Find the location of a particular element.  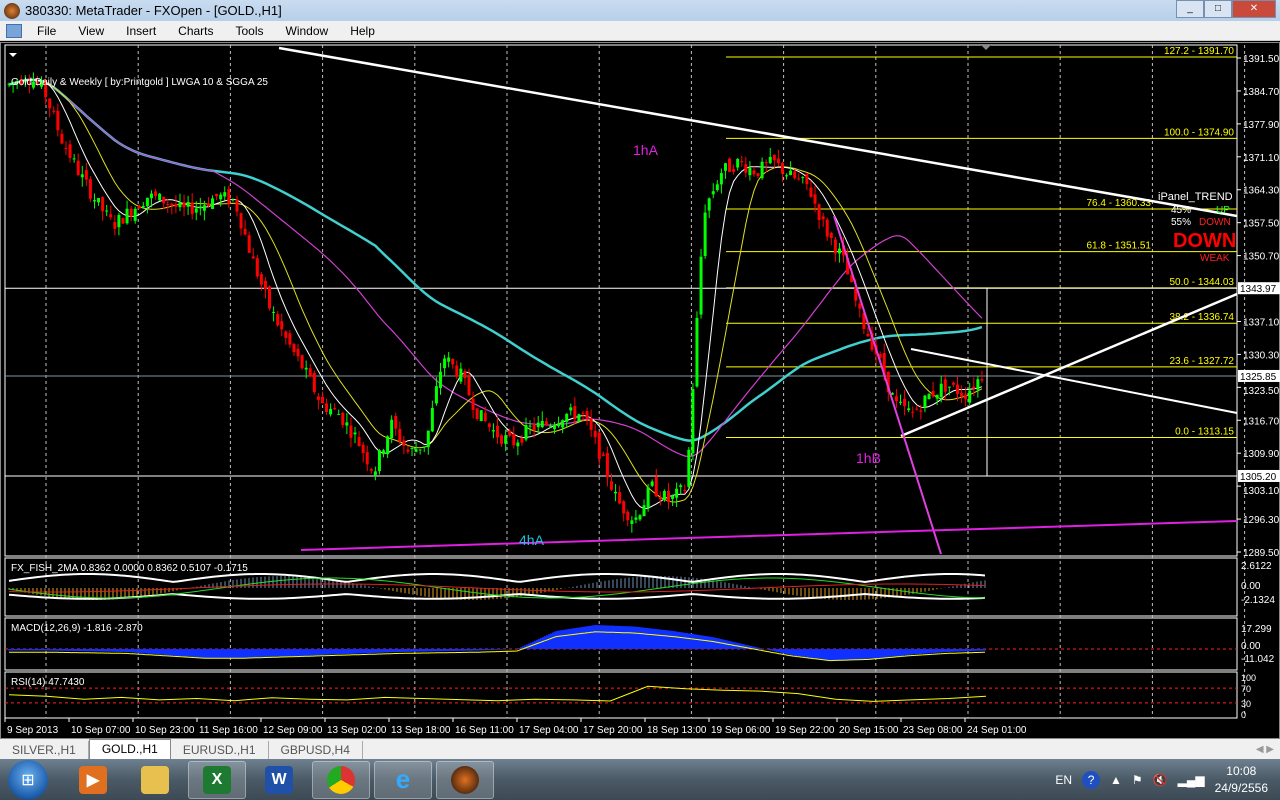

help-icon: ? is located at coordinates (1091, 779).